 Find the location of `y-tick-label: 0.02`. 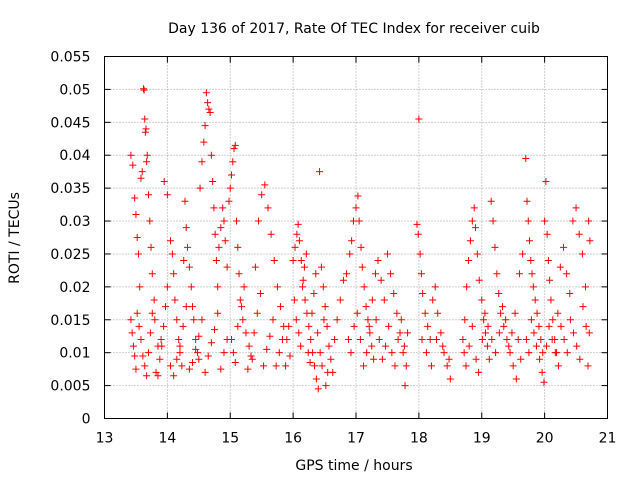

y-tick-label: 0.02 is located at coordinates (74, 288).